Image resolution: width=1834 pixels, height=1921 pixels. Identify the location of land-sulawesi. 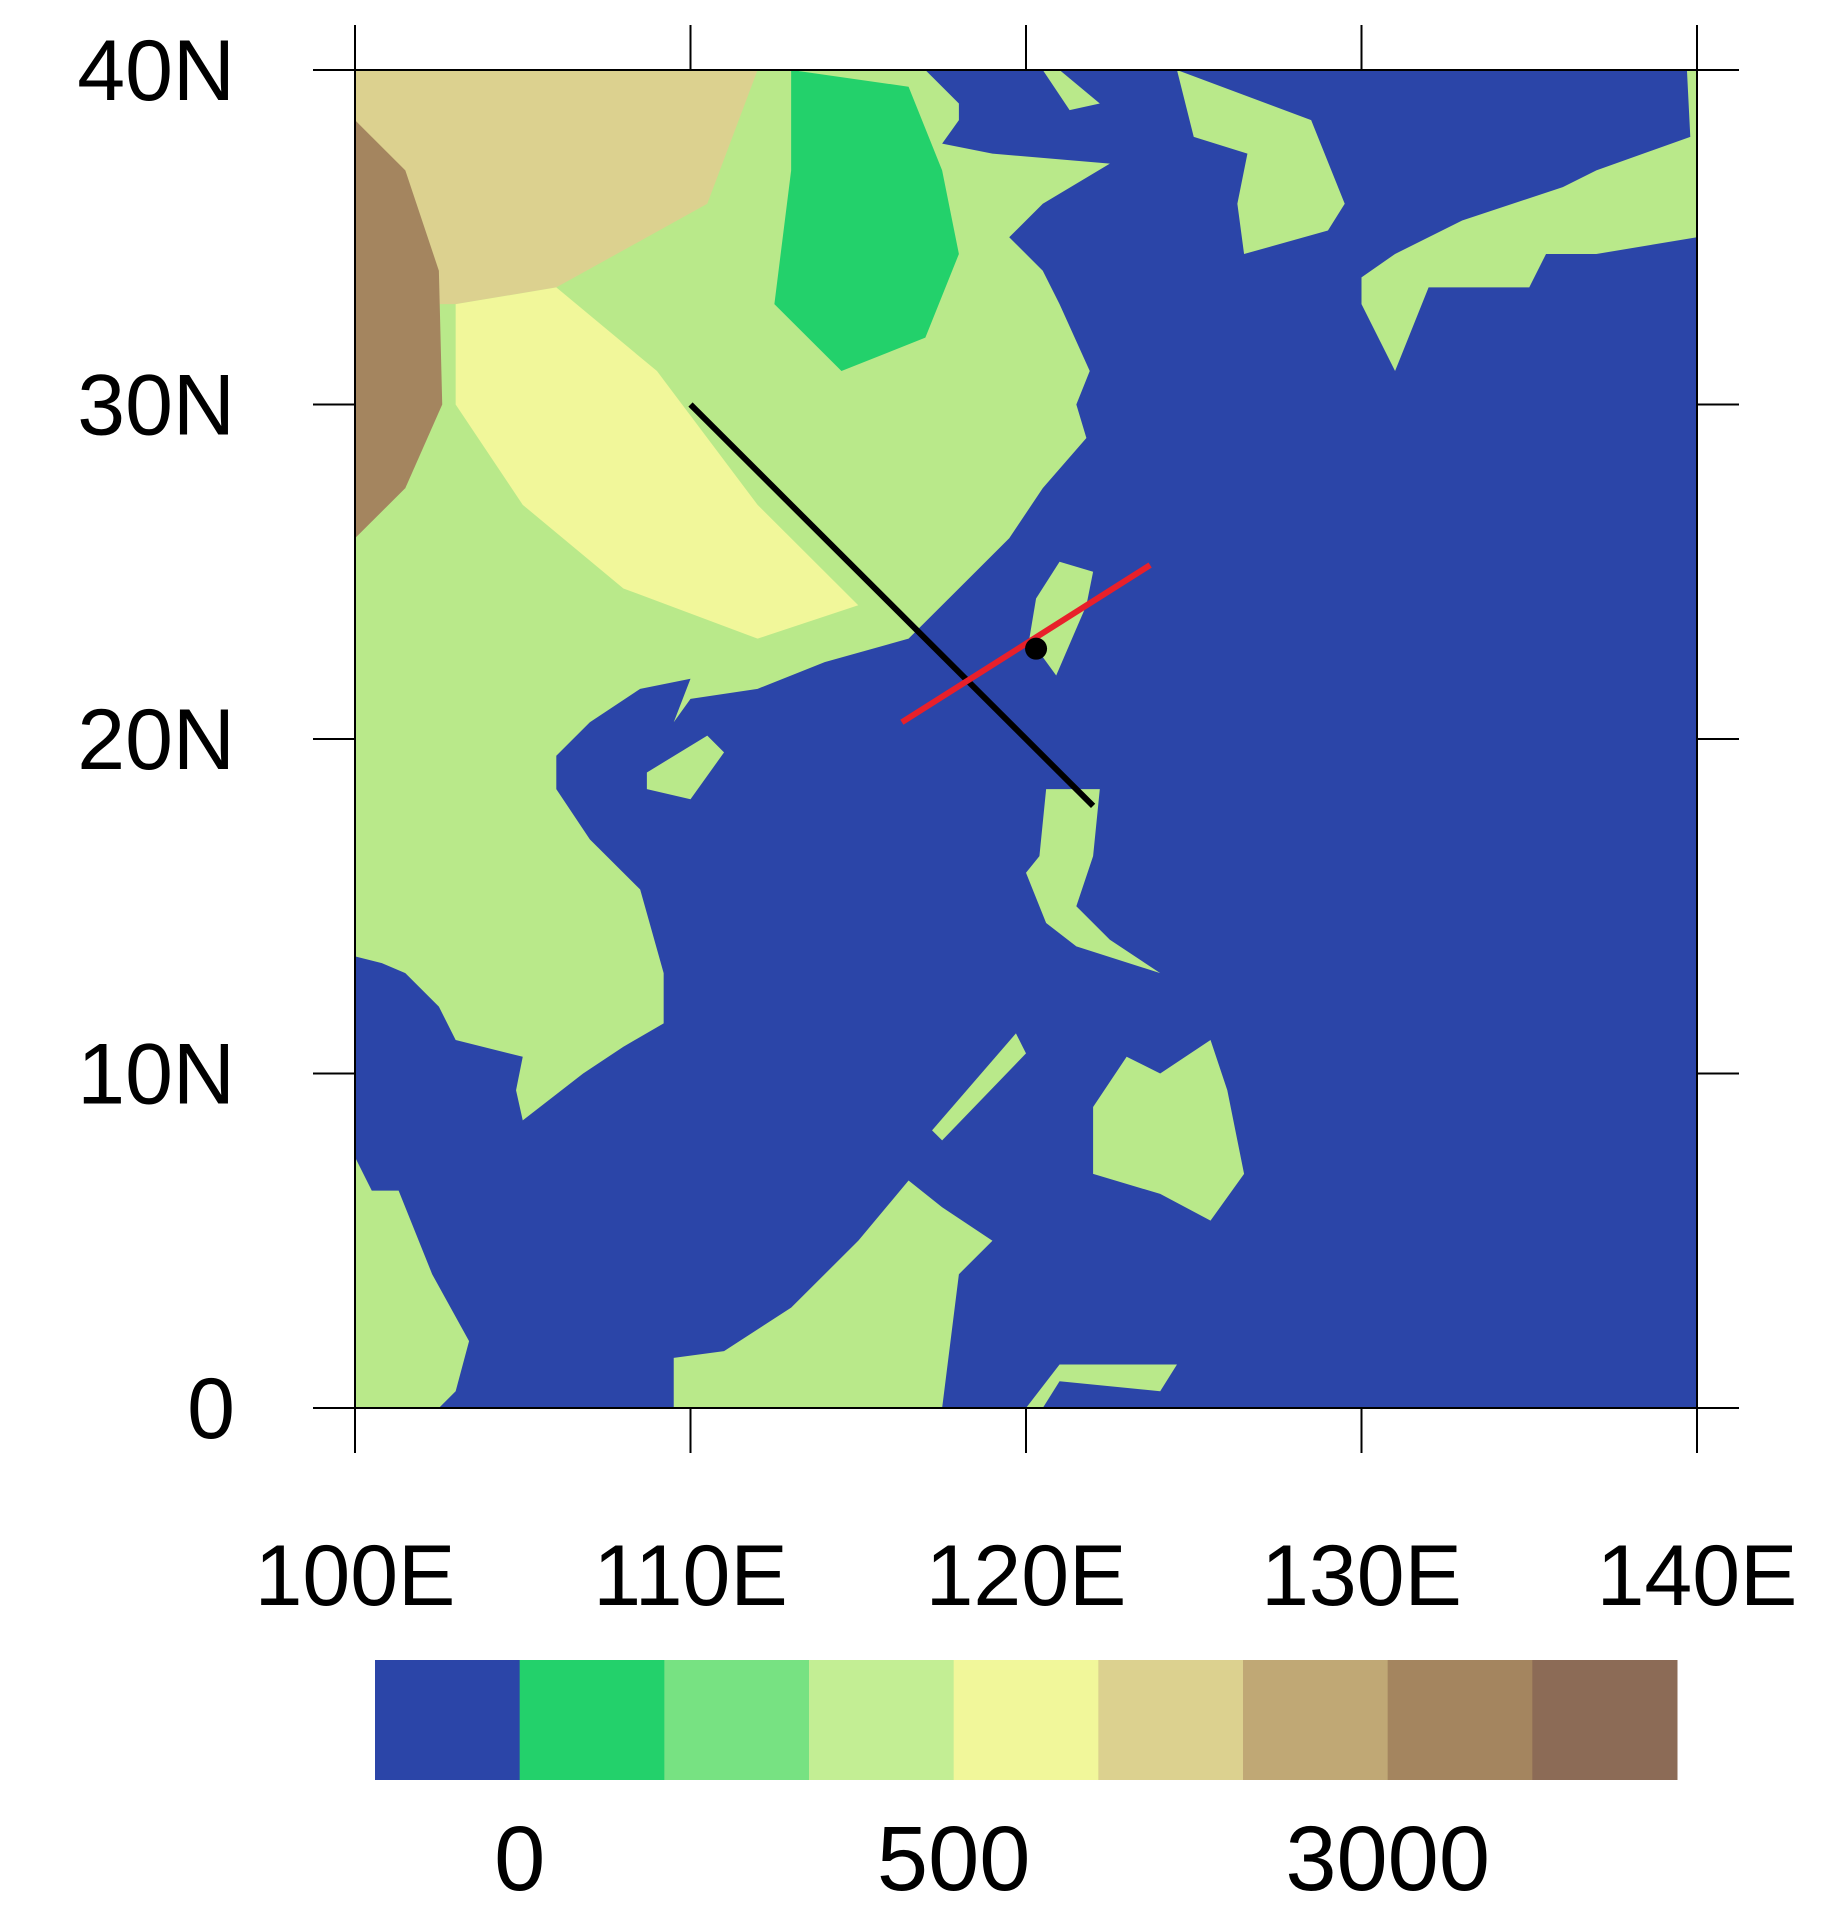
(1101, 1386).